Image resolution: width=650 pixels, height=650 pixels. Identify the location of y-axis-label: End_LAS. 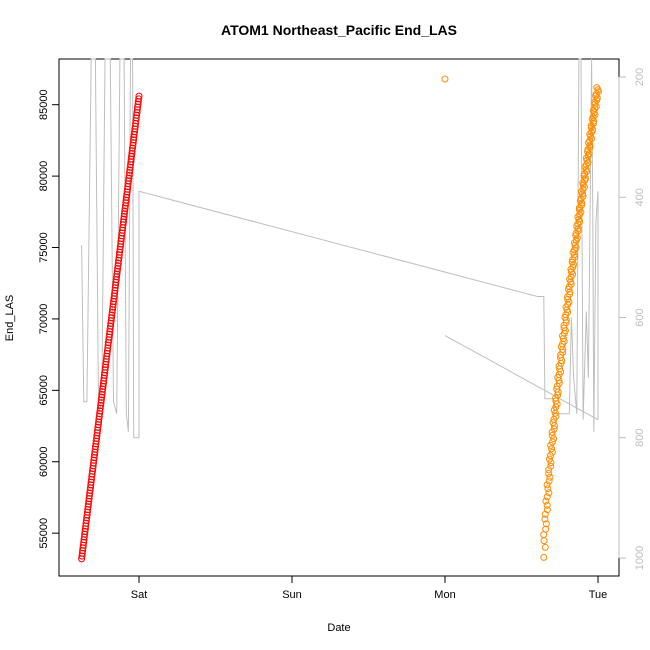
(10, 318).